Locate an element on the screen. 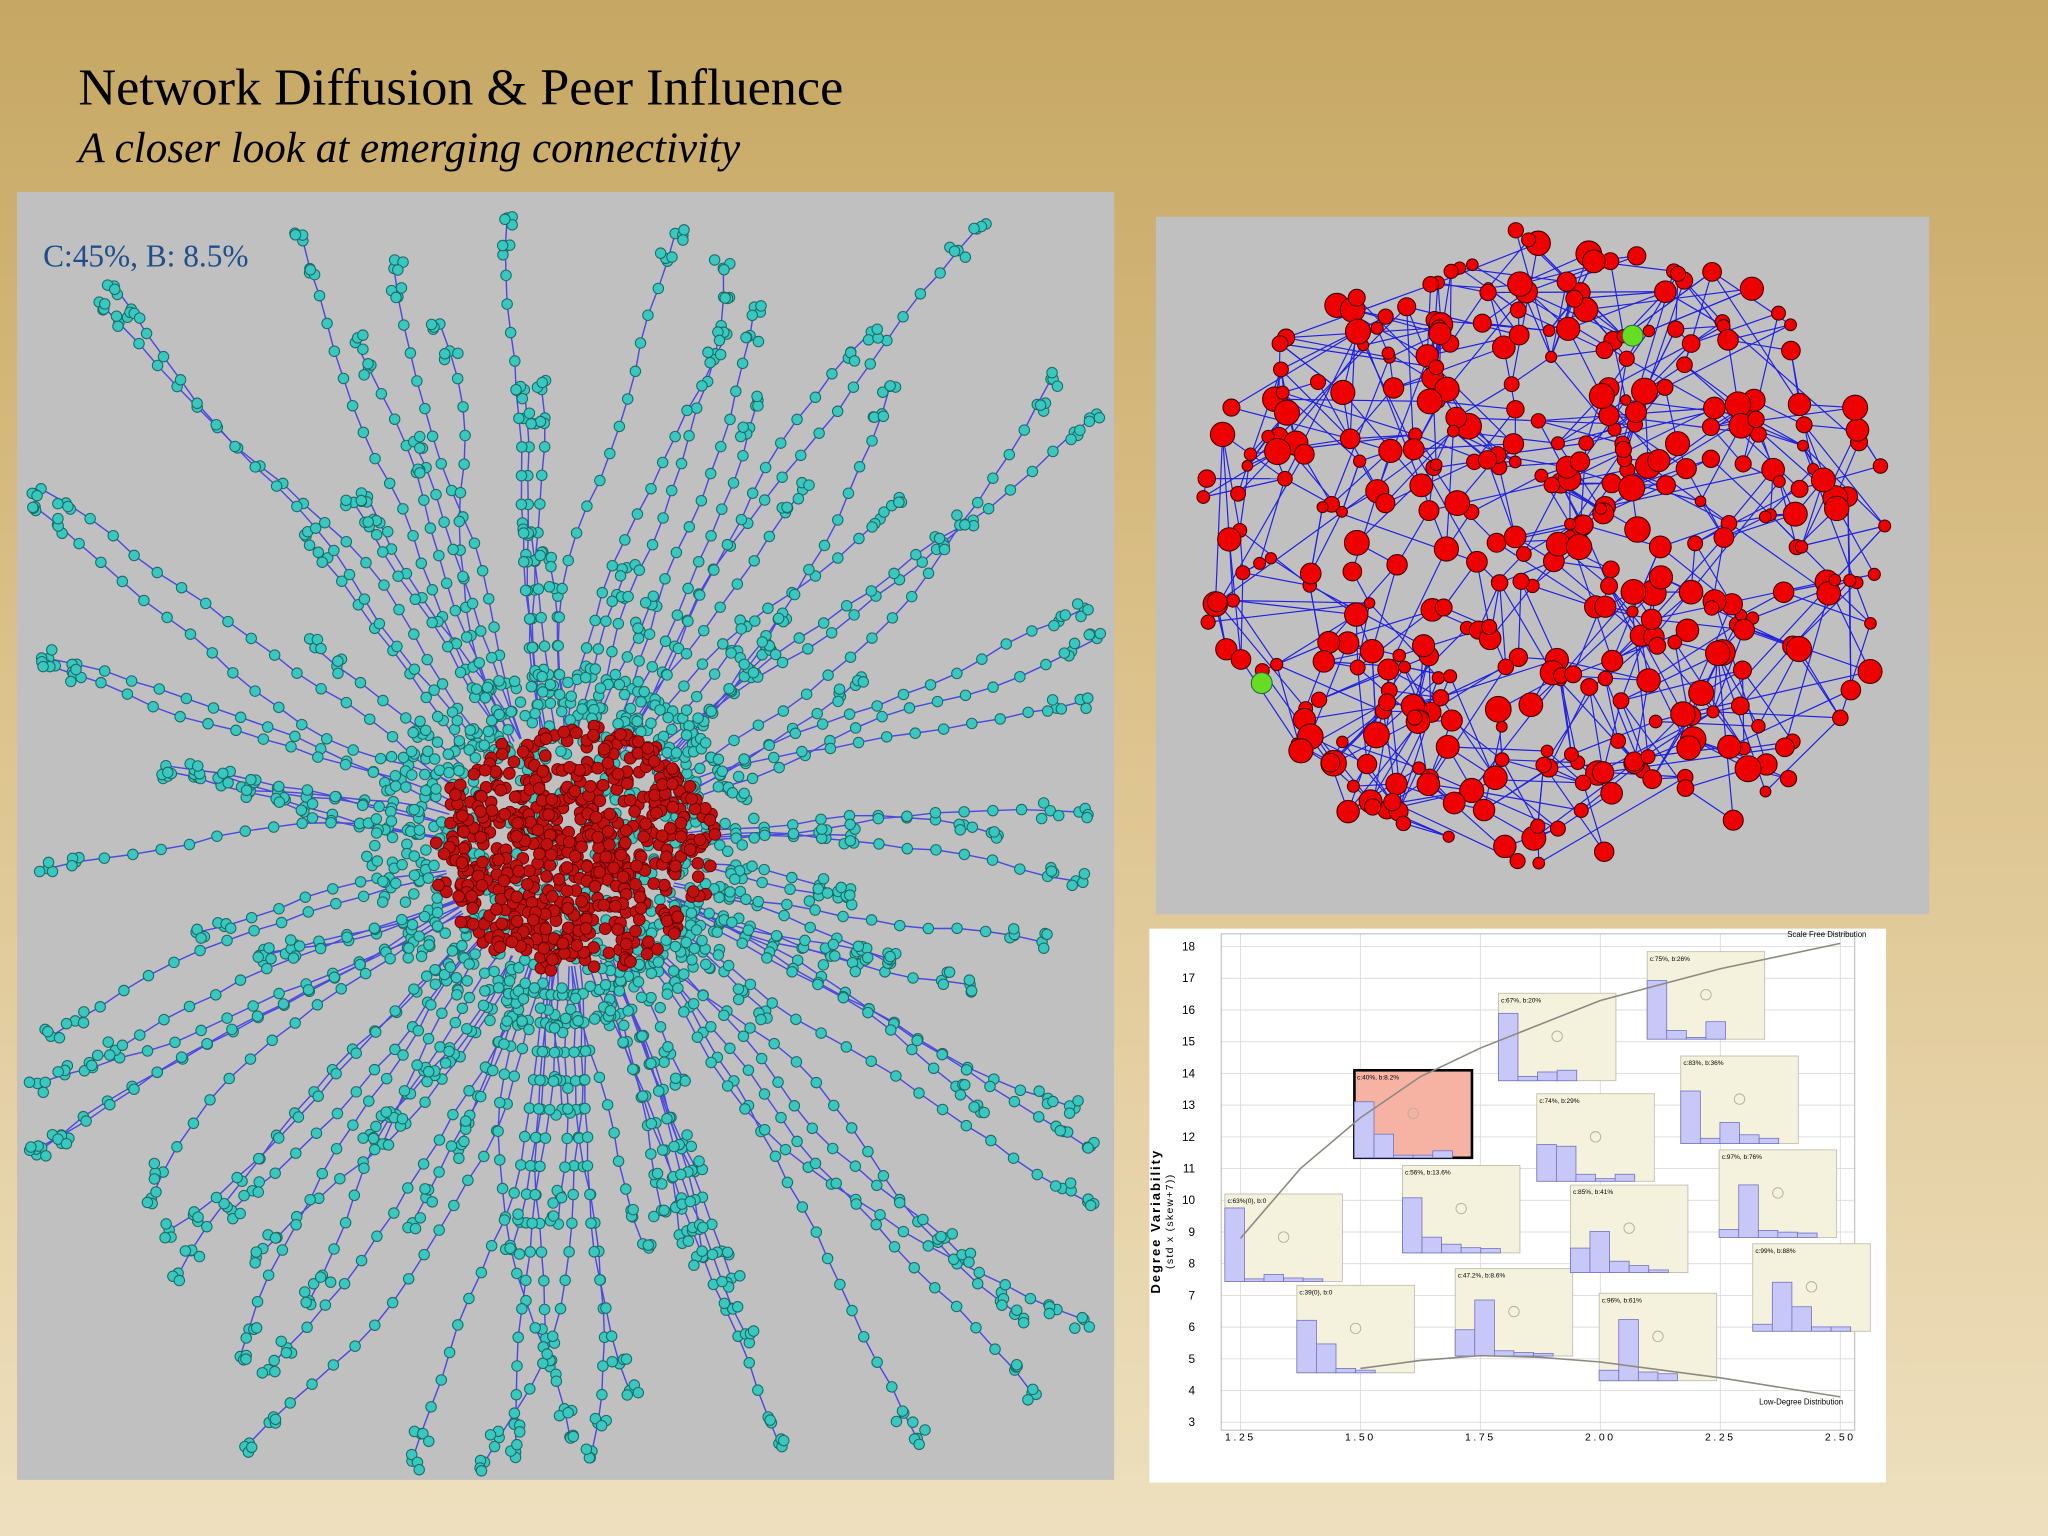  inset-label: c:97%, b:76% is located at coordinates (1742, 1157).